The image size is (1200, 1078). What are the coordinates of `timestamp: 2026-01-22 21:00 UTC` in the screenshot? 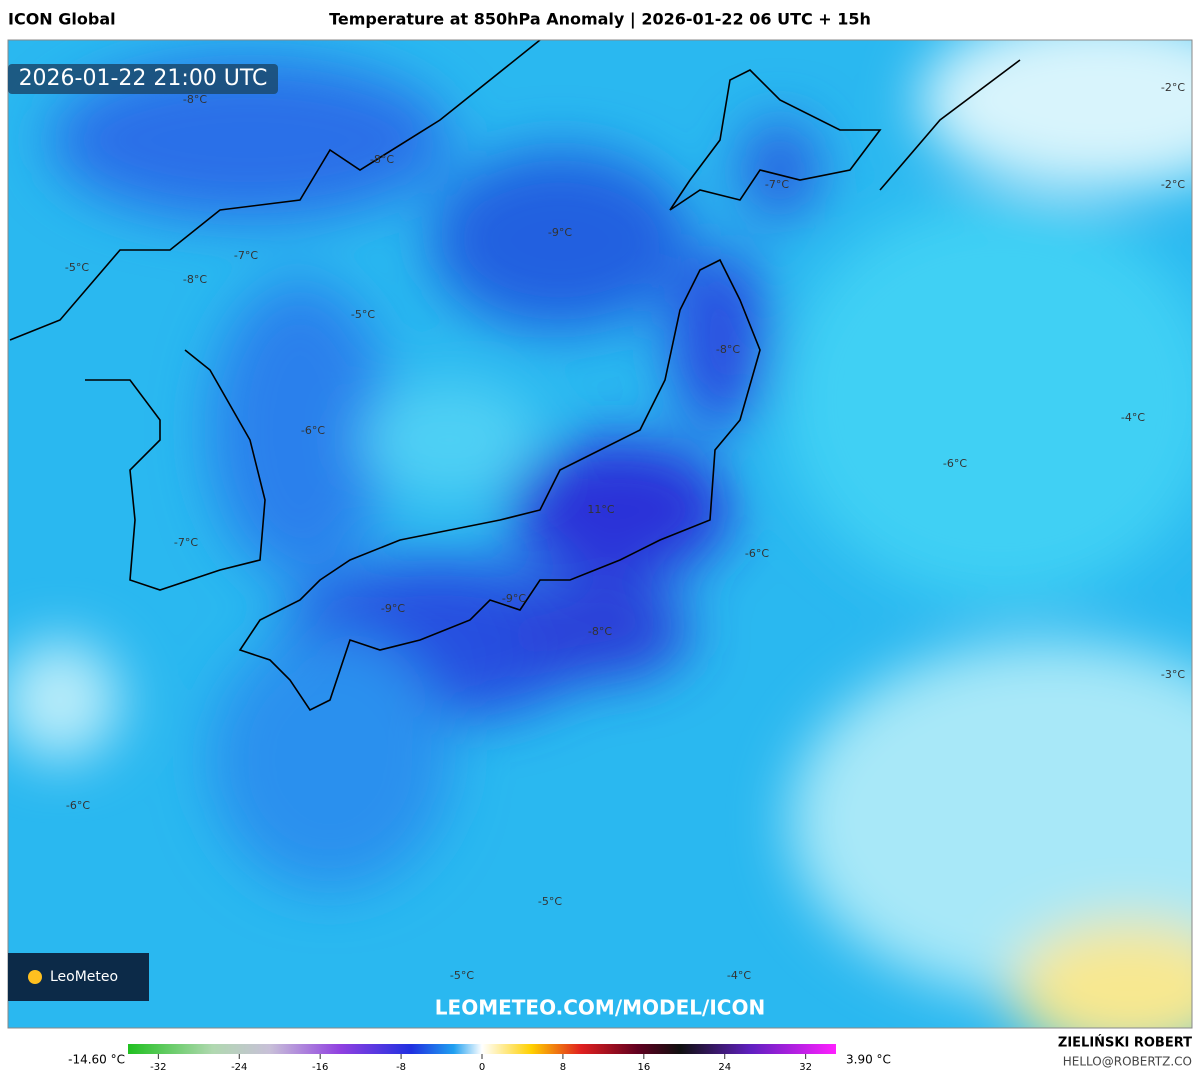 It's located at (143, 78).